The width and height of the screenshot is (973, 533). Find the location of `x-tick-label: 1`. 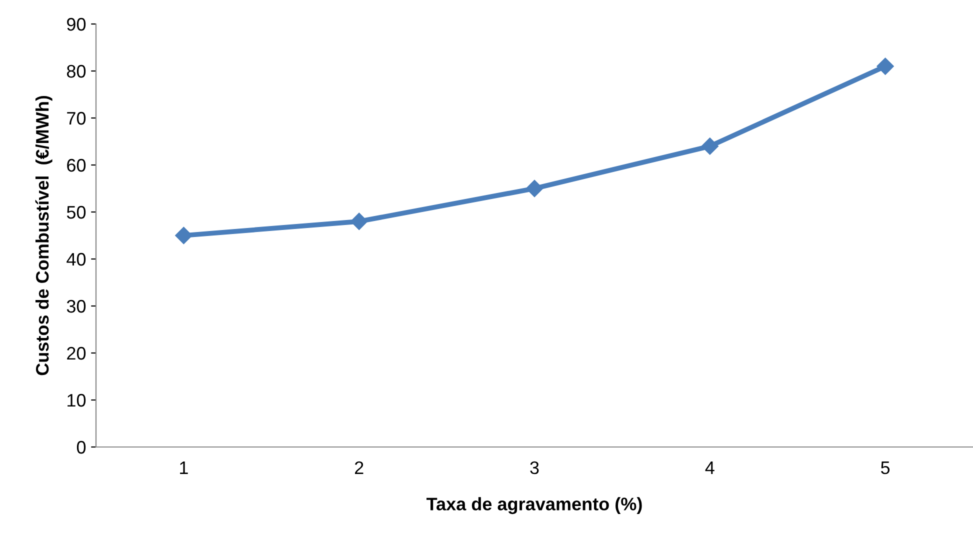

x-tick-label: 1 is located at coordinates (184, 468).